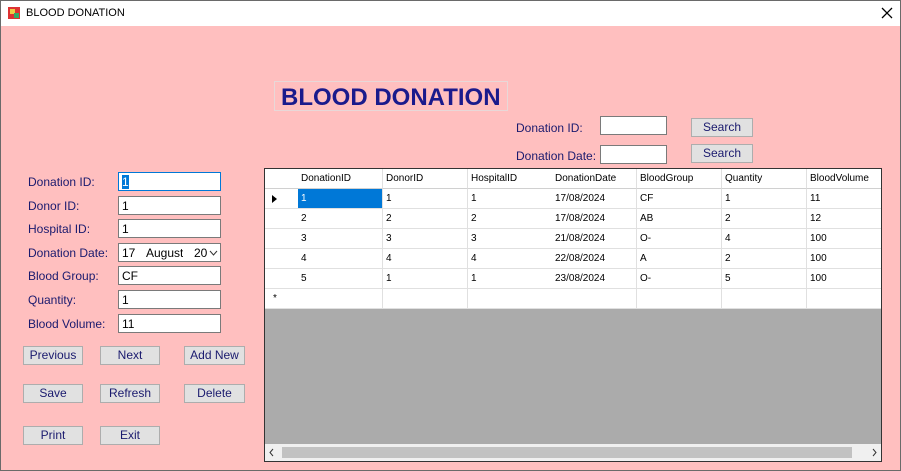 Image resolution: width=901 pixels, height=471 pixels. I want to click on column-header: Quantity, so click(764, 179).